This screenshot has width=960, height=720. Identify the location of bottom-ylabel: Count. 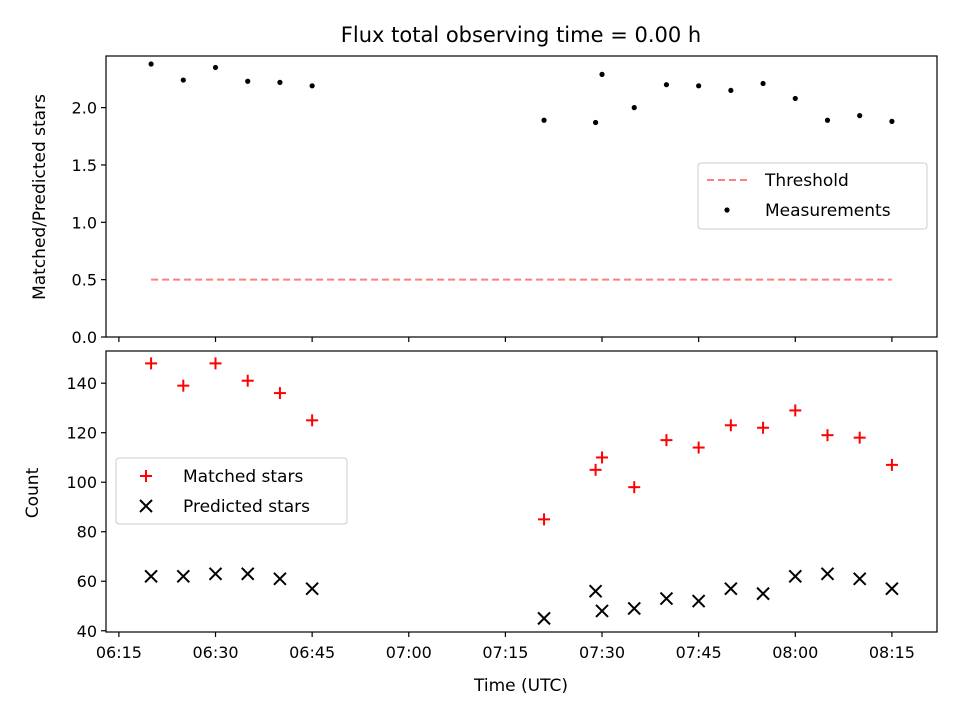
(33, 492).